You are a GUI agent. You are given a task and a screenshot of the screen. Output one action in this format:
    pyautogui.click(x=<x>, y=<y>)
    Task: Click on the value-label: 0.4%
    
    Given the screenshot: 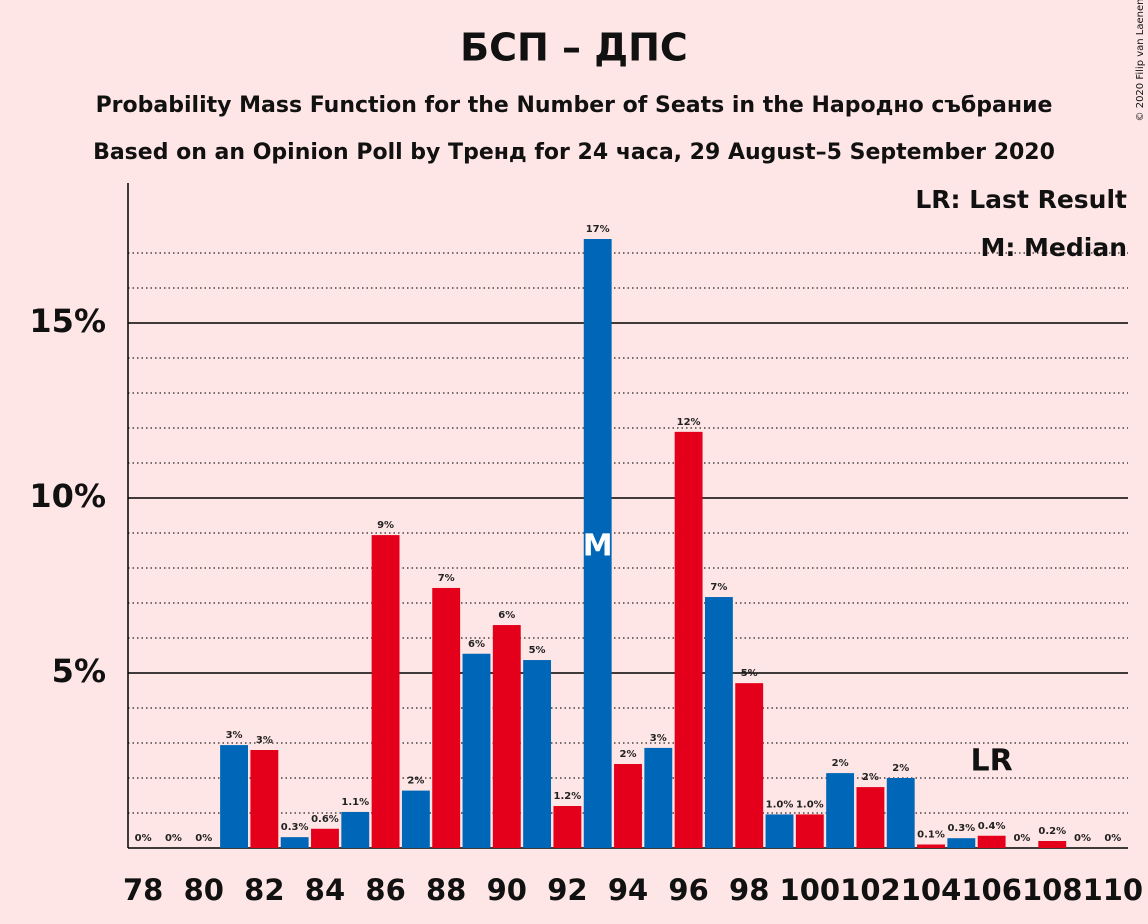 What is the action you would take?
    pyautogui.click(x=992, y=826)
    